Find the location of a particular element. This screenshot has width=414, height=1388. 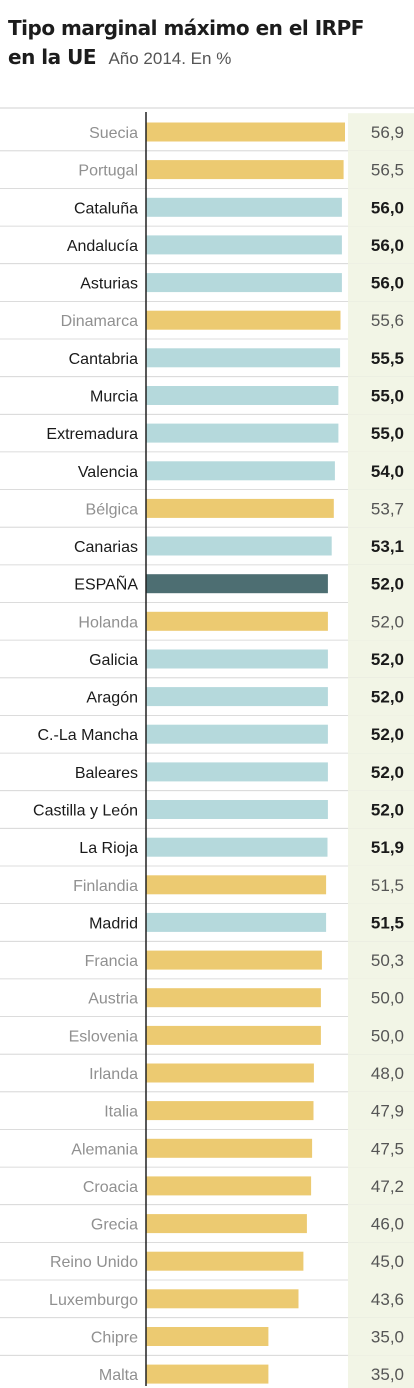

category-label: Portugal is located at coordinates (108, 171).